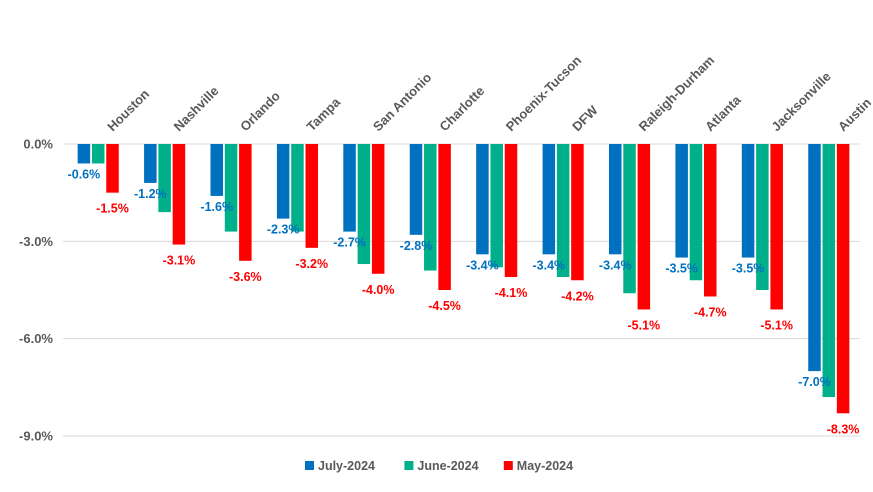 The image size is (873, 492). What do you see at coordinates (545, 466) in the screenshot?
I see `legend-label-may-2024: May-2024` at bounding box center [545, 466].